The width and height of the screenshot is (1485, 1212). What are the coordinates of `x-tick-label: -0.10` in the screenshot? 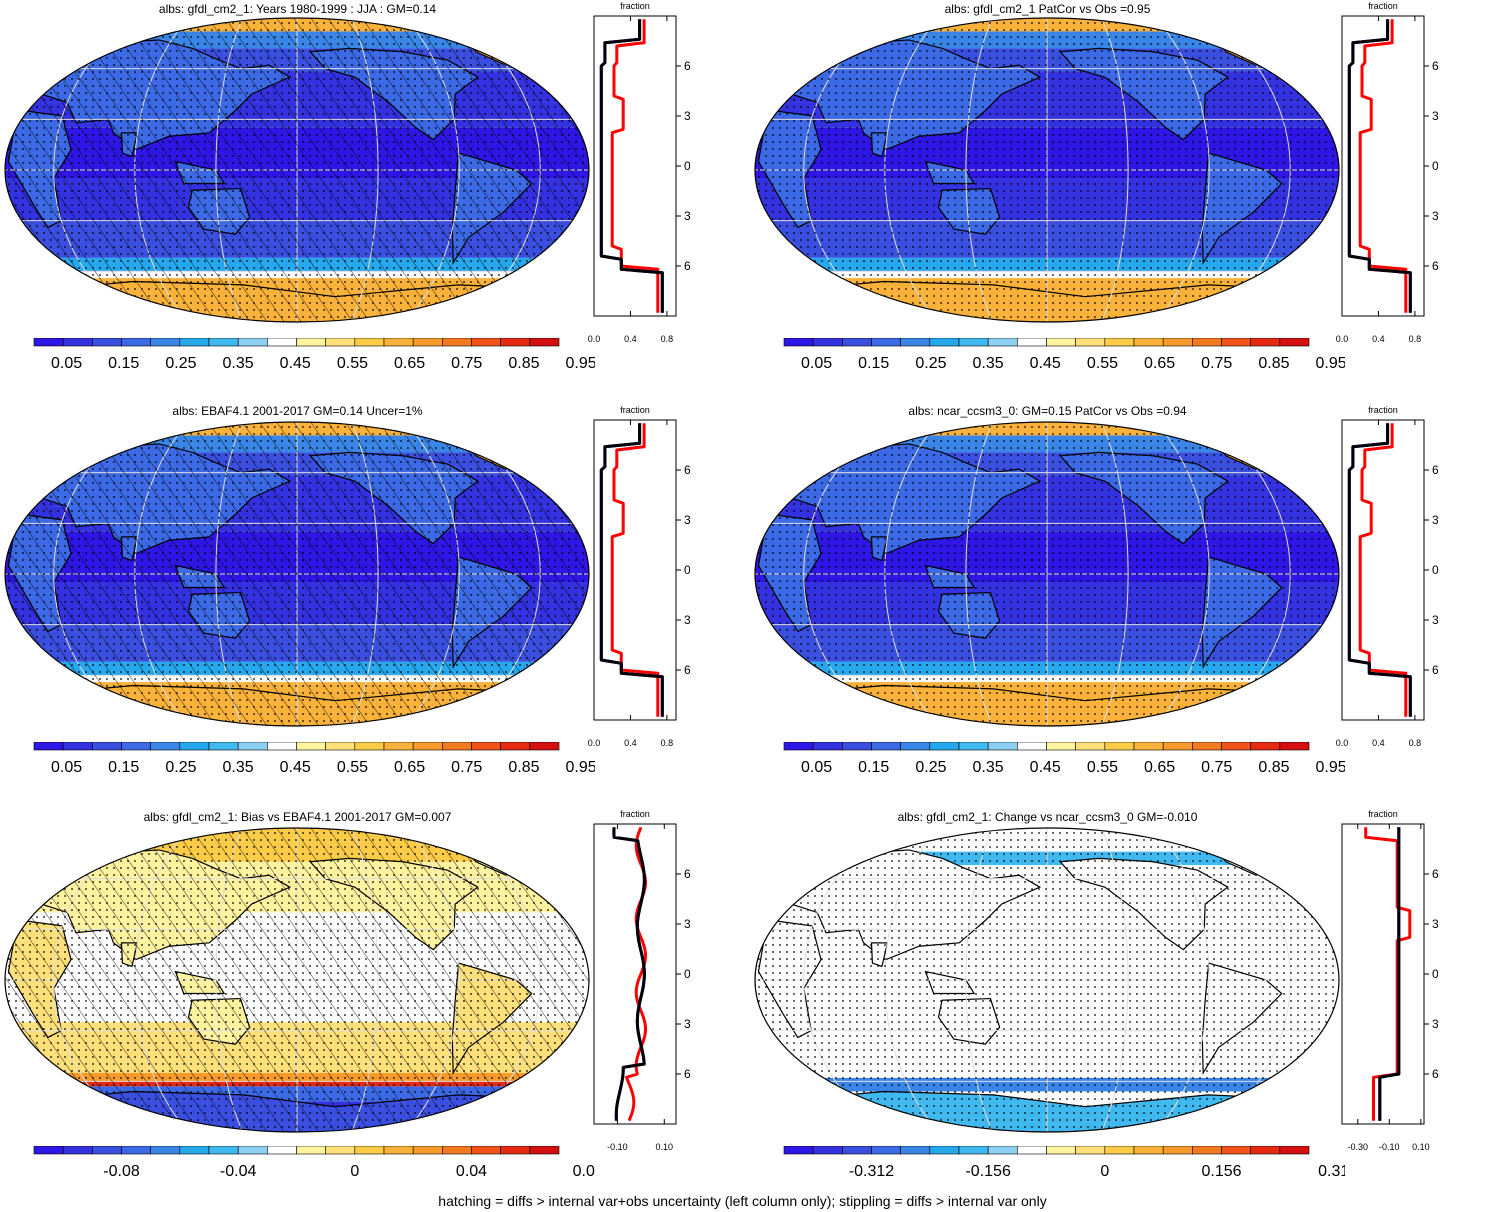 It's located at (1389, 1147).